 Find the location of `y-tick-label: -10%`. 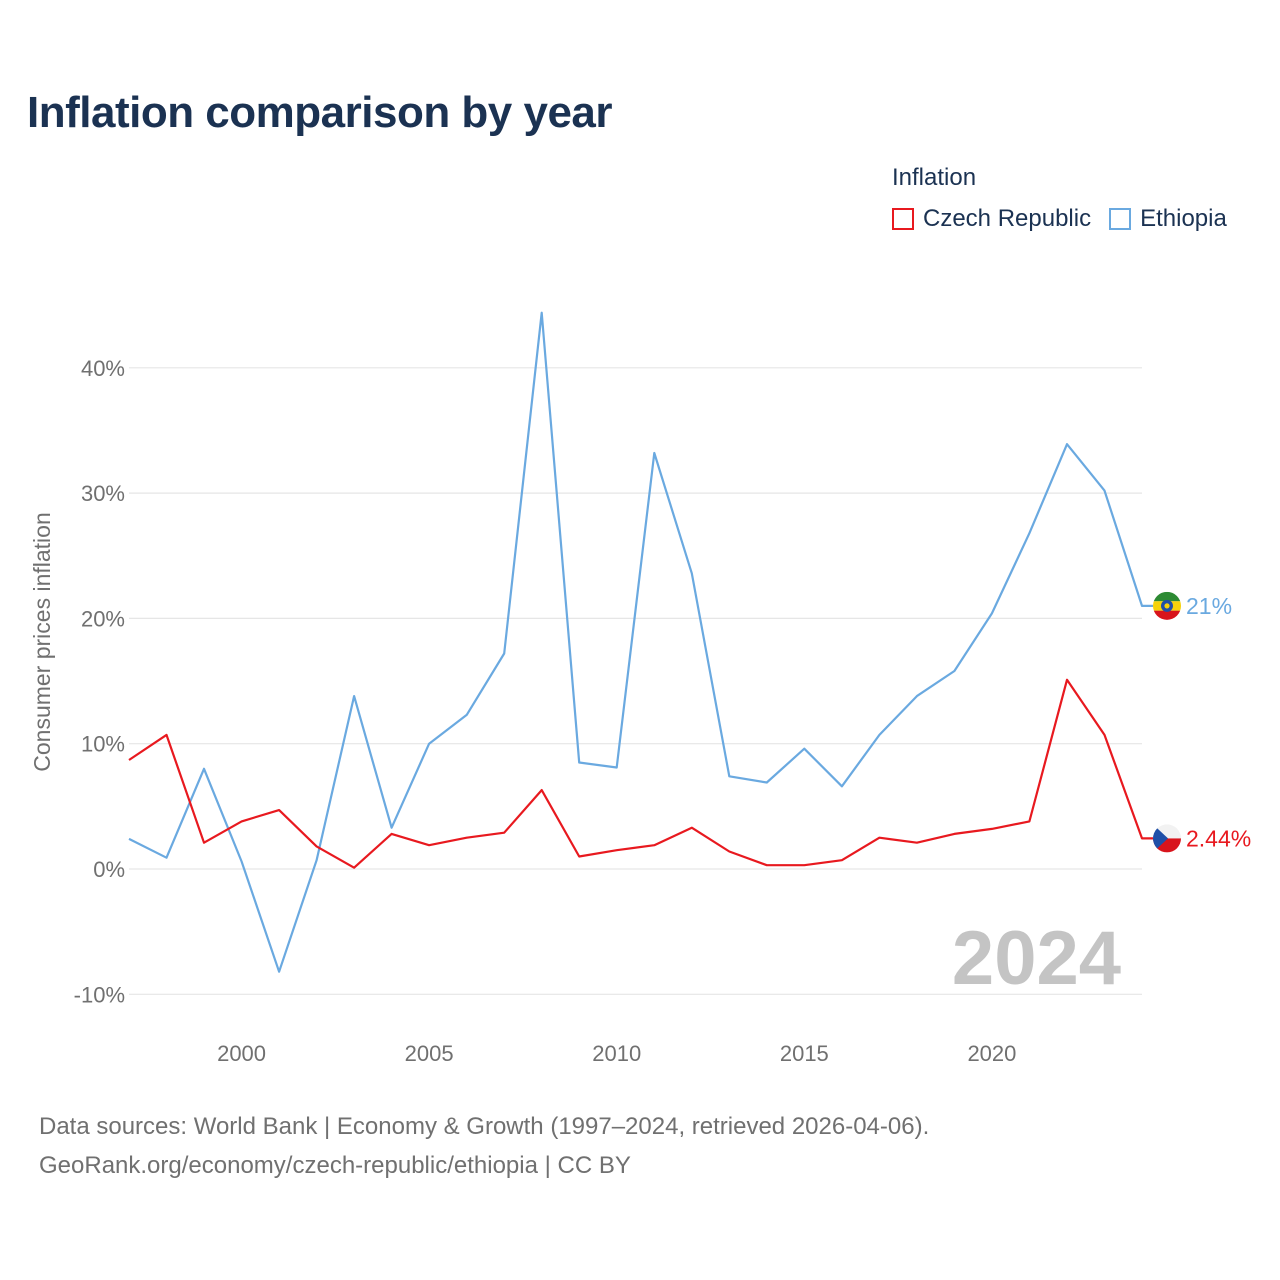

y-tick-label: -10% is located at coordinates (99, 994).